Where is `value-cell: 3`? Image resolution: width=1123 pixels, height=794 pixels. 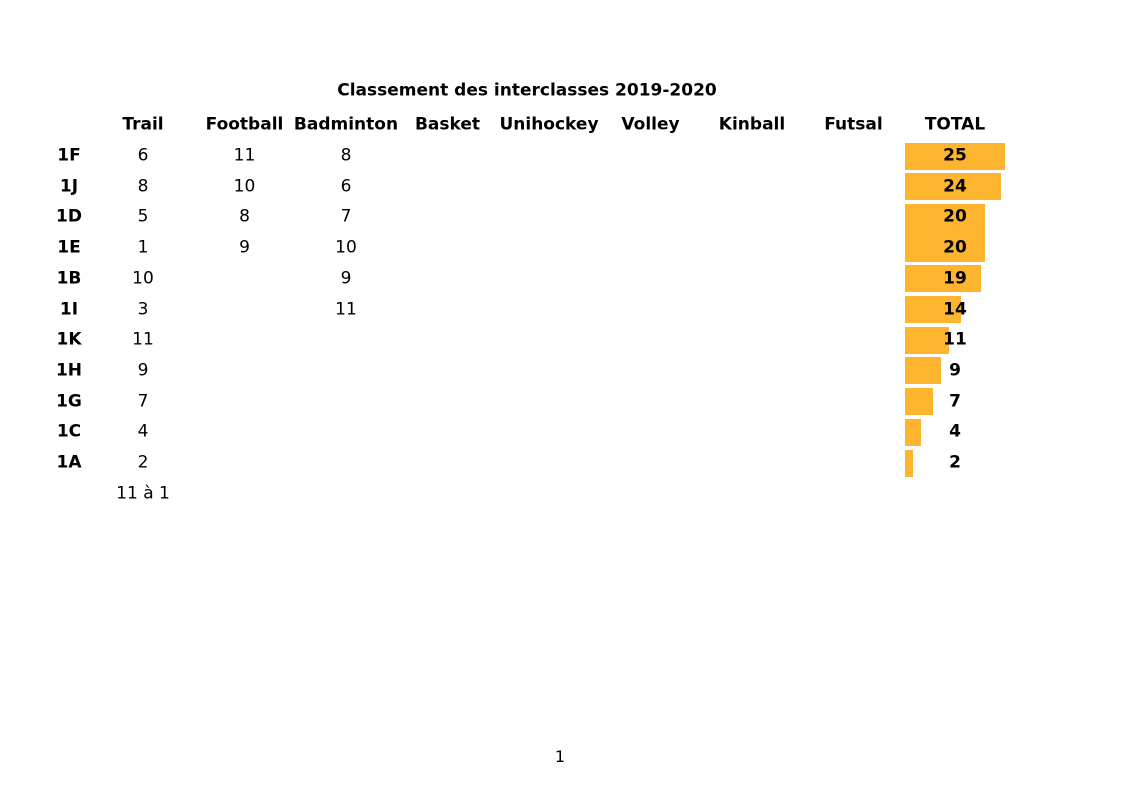
value-cell: 3 is located at coordinates (143, 309).